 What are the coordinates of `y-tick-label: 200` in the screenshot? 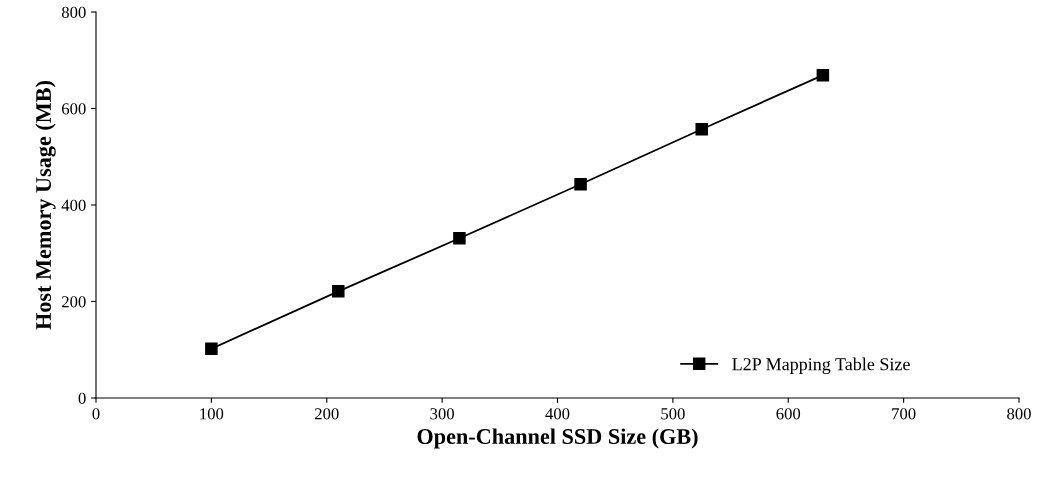 It's located at (74, 302).